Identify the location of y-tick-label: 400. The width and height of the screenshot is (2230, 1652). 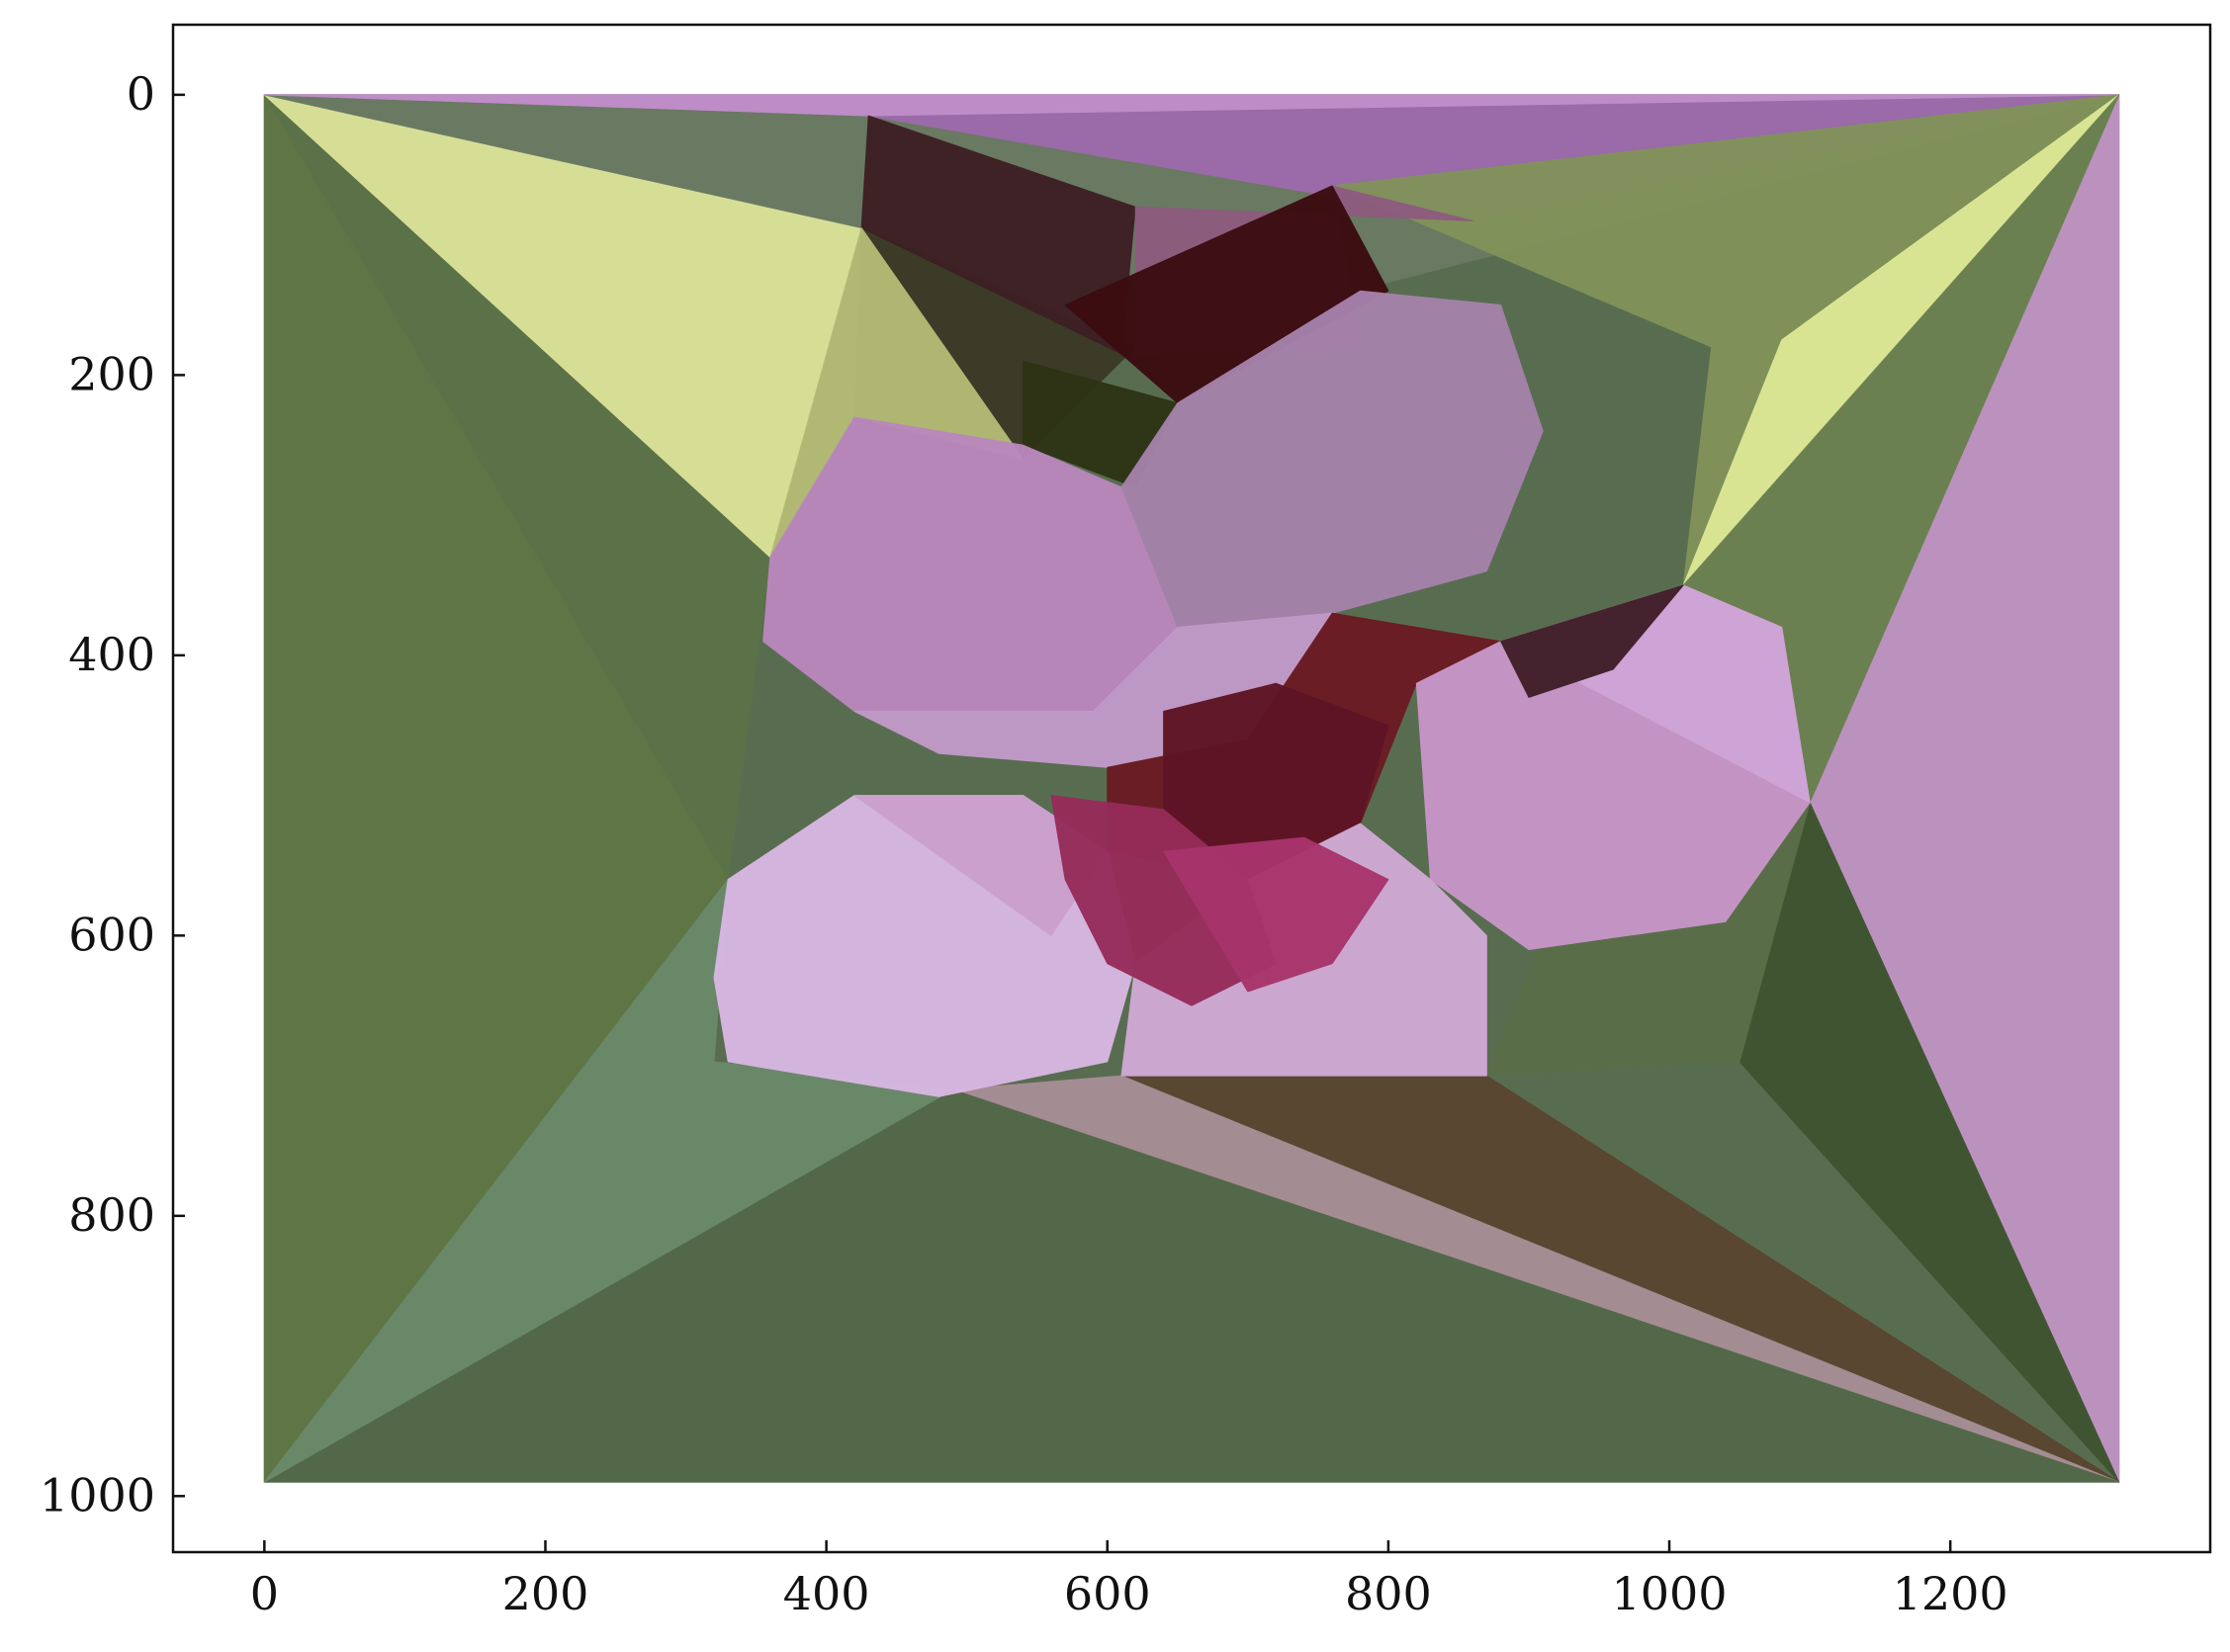
(111, 654).